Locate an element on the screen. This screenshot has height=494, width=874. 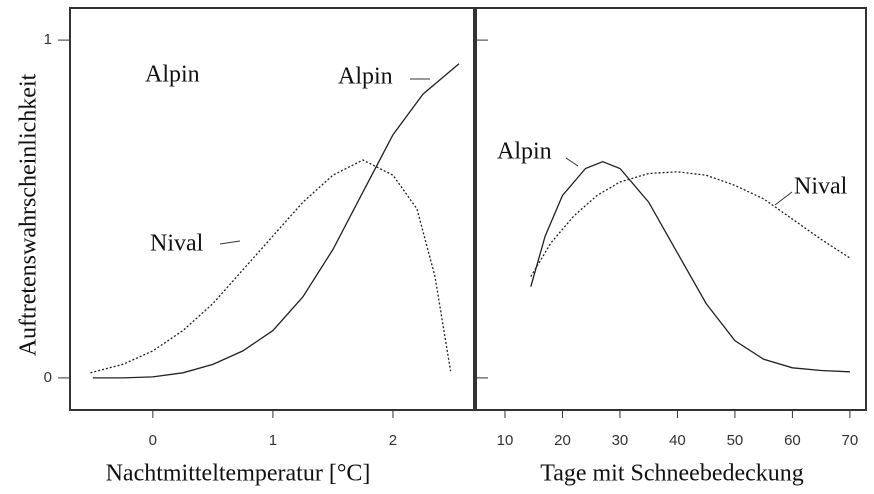
region-annotation: Alpin is located at coordinates (172, 75).